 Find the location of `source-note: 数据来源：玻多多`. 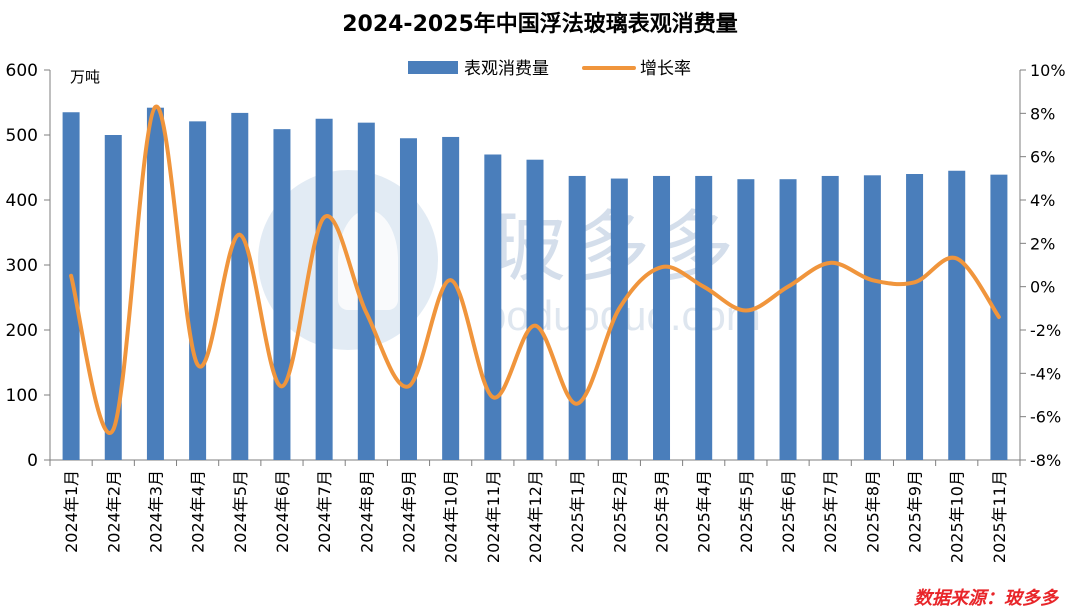

source-note: 数据来源：玻多多 is located at coordinates (986, 598).